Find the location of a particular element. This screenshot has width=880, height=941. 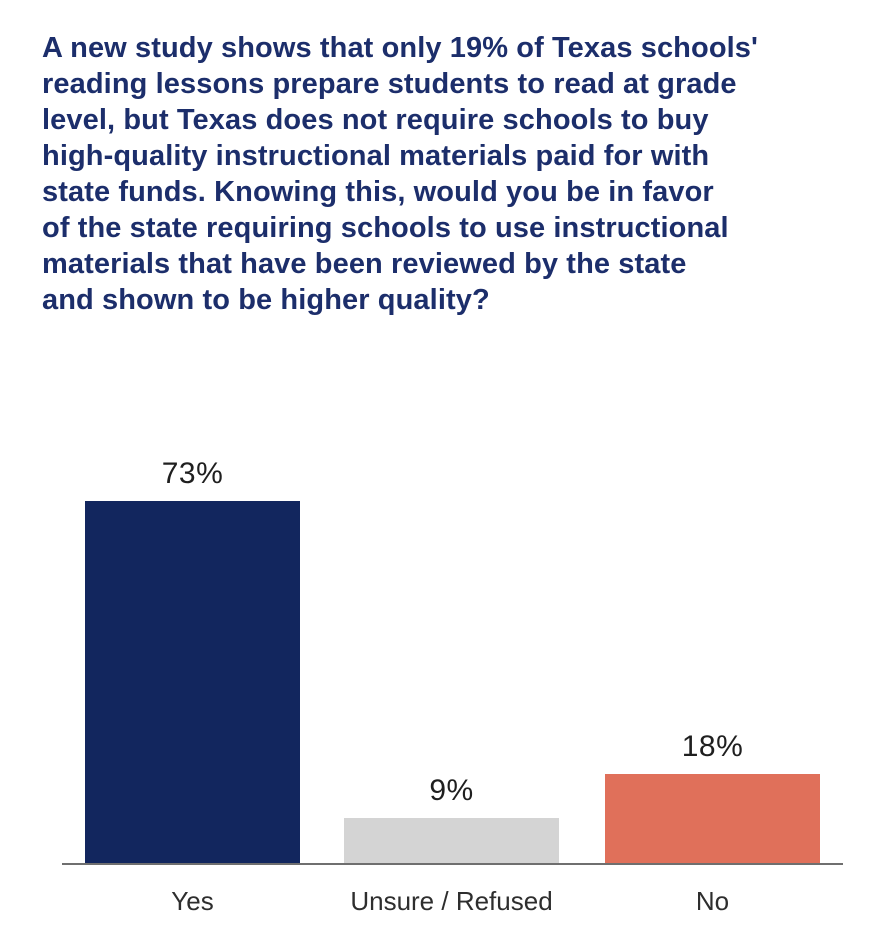

bar-no is located at coordinates (712, 818).